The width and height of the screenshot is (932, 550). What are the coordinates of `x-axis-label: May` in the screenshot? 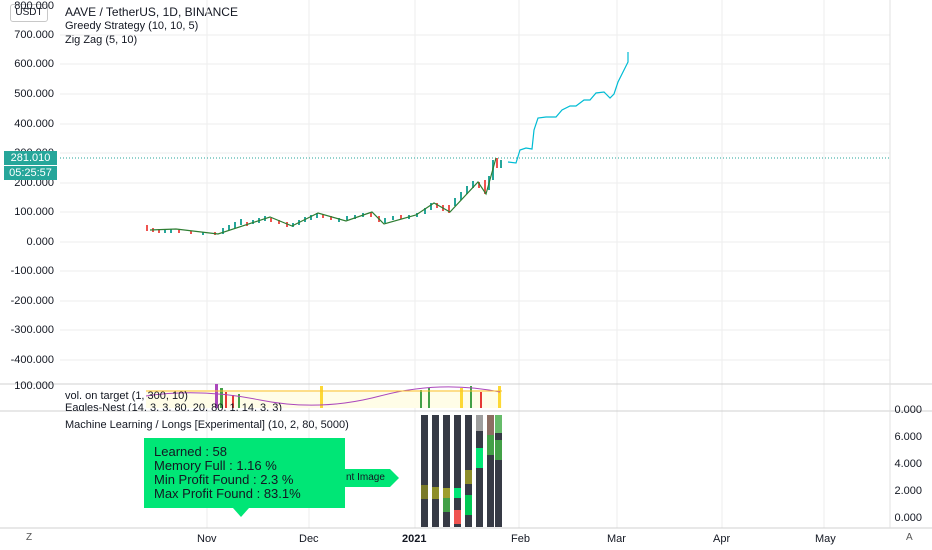 It's located at (825, 539).